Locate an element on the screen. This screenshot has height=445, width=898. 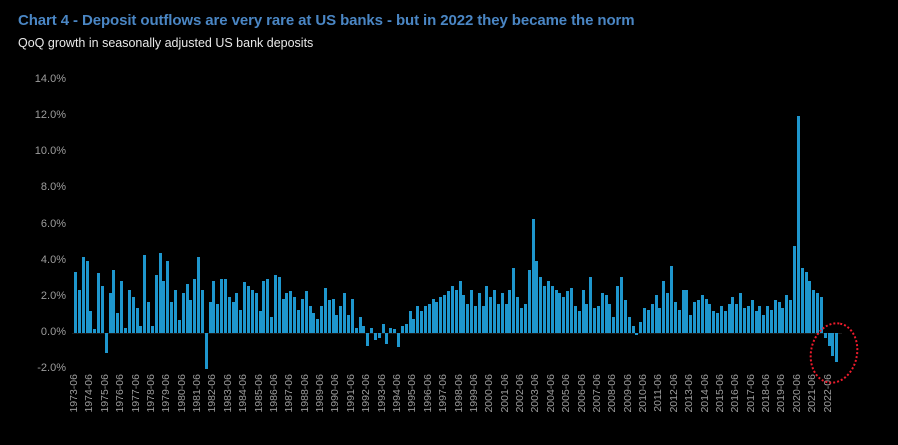
x-tick-label: 2000-06 is located at coordinates (489, 393).